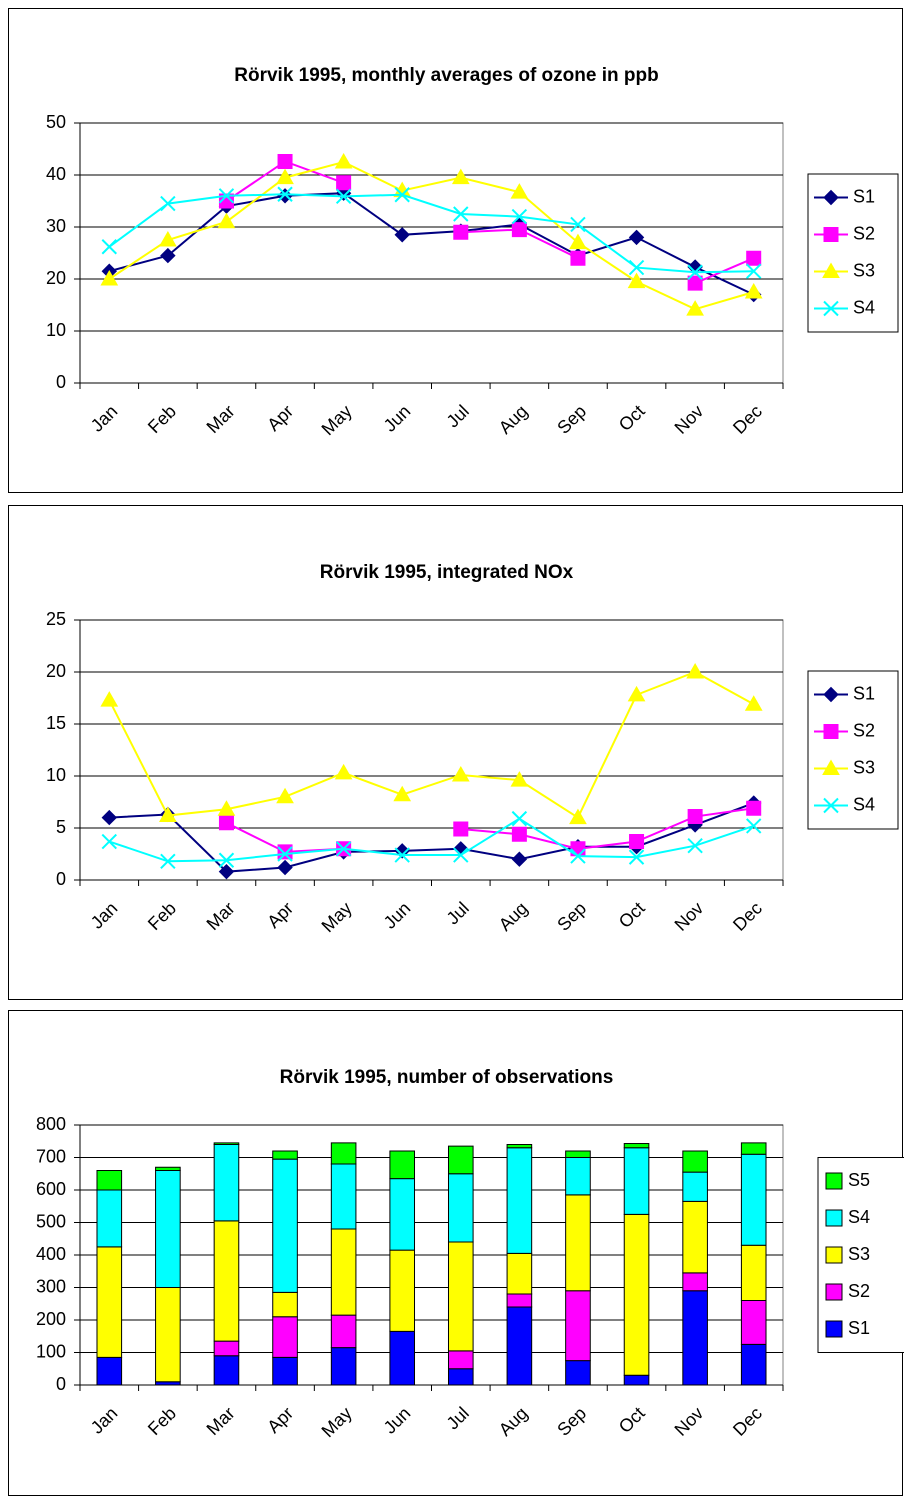 This screenshot has width=904, height=1501. What do you see at coordinates (56, 174) in the screenshot?
I see `y-tick-label: 40` at bounding box center [56, 174].